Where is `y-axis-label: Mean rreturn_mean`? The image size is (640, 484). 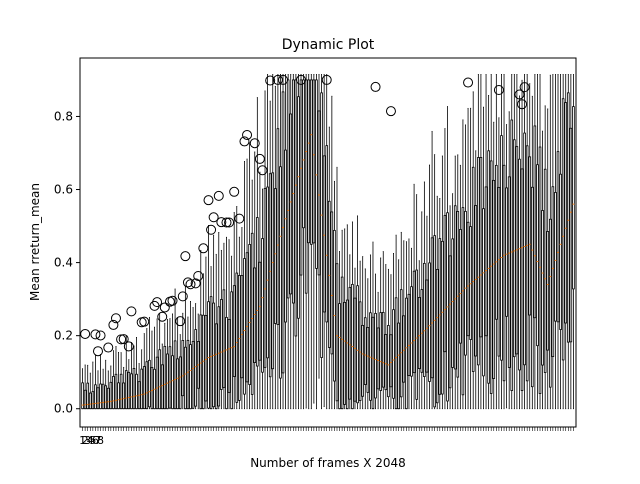
y-axis-label: Mean rreturn_mean is located at coordinates (35, 242).